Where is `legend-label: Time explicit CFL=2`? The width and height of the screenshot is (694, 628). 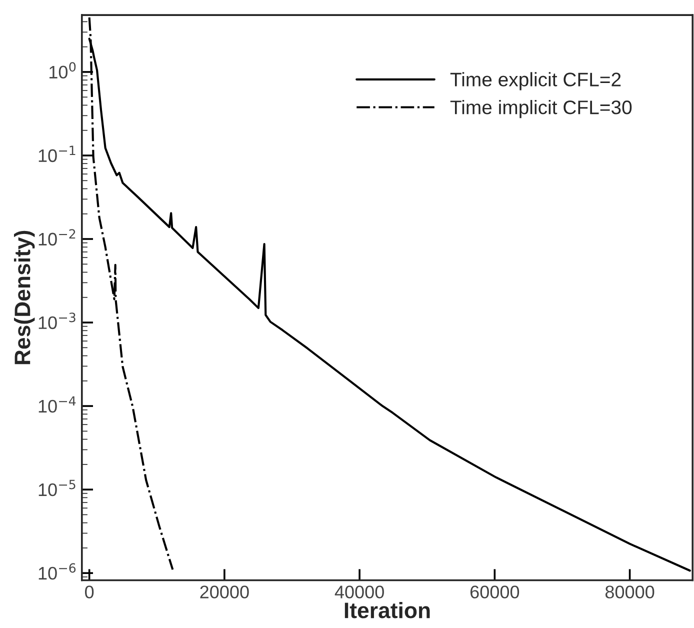 legend-label: Time explicit CFL=2 is located at coordinates (535, 81).